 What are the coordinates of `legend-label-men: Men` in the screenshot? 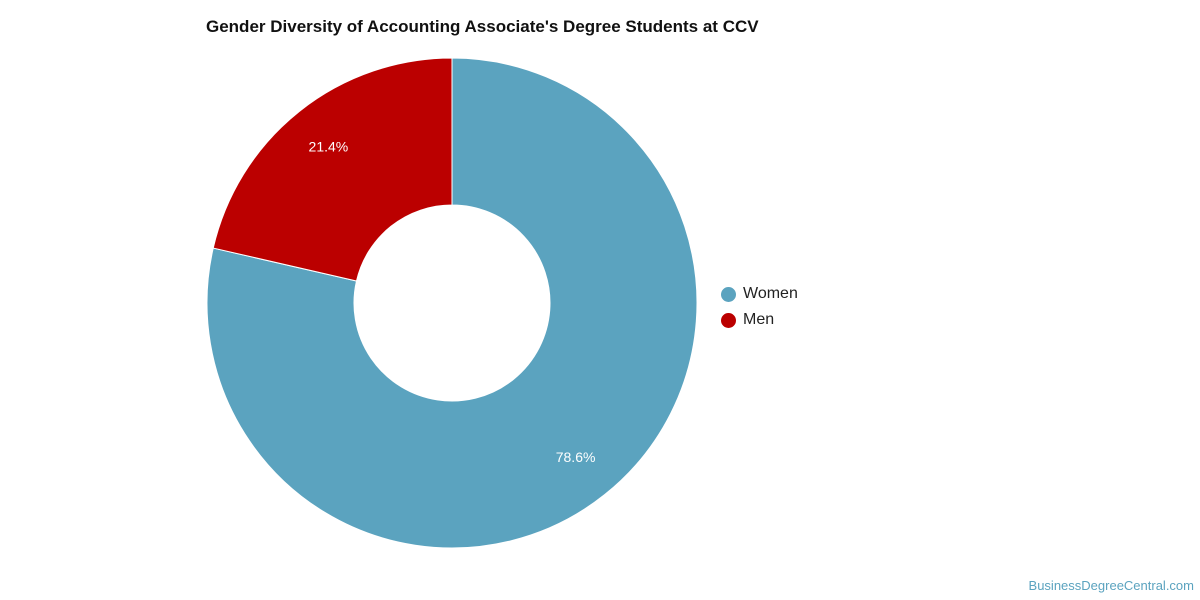 It's located at (759, 319).